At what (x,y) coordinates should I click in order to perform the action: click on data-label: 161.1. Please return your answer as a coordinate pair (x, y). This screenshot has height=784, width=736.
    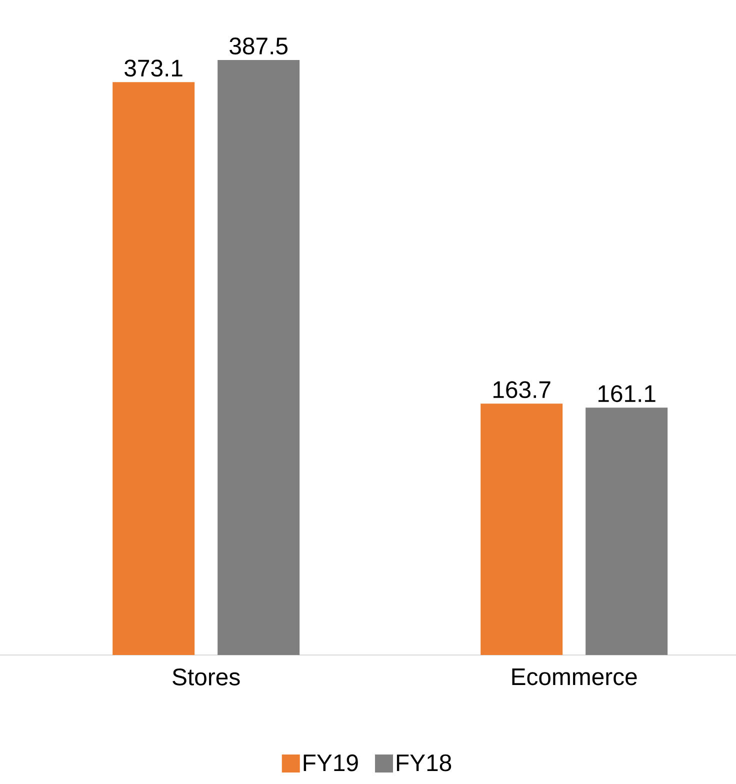
    Looking at the image, I should click on (627, 393).